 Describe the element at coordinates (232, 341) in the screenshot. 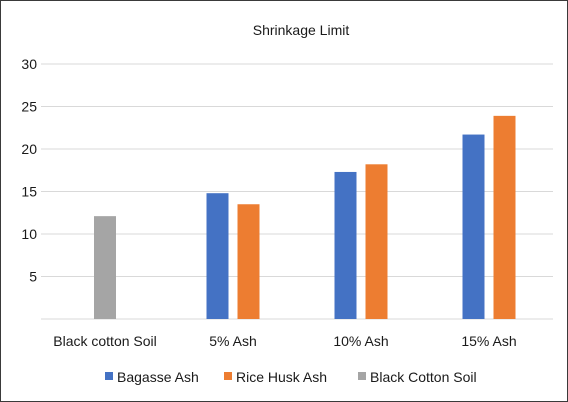

I see `x-tick-label: 5% Ash` at that location.